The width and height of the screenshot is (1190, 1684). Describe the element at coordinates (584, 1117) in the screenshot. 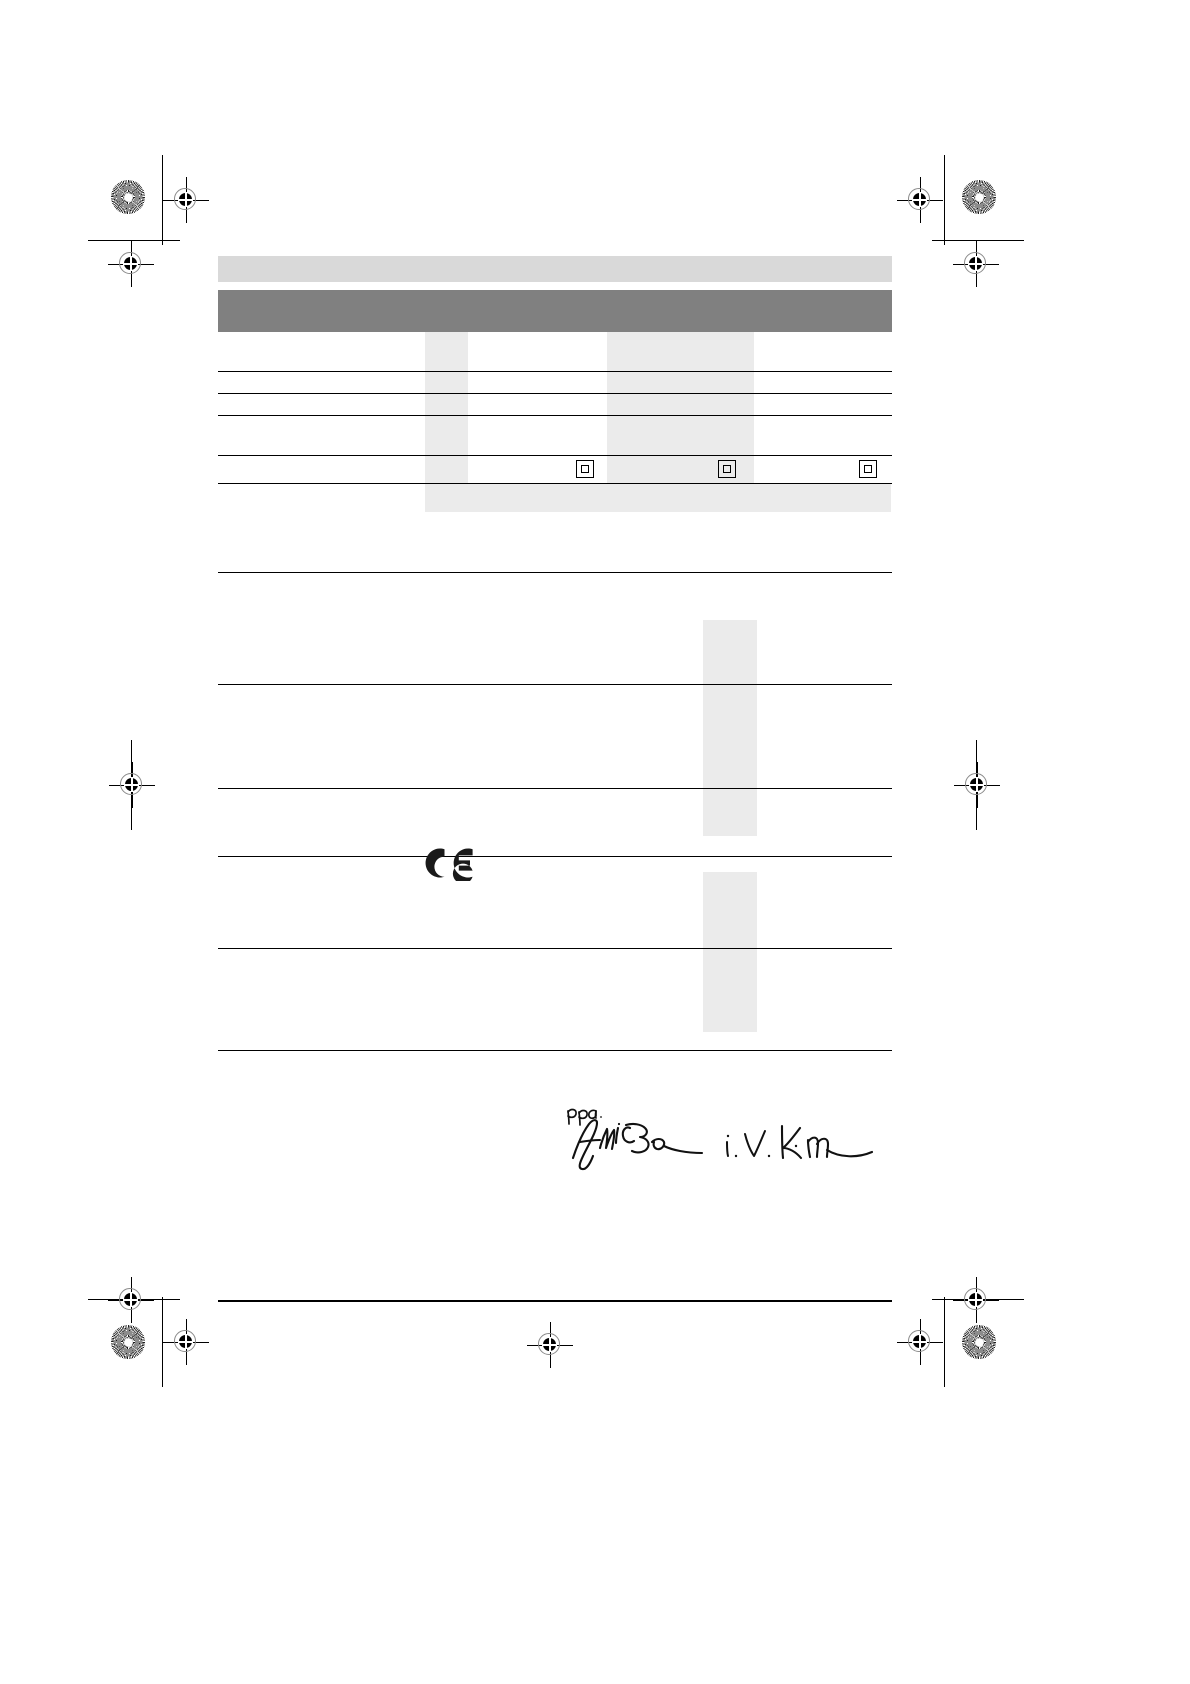

I see `signature-prefix-ppa` at that location.